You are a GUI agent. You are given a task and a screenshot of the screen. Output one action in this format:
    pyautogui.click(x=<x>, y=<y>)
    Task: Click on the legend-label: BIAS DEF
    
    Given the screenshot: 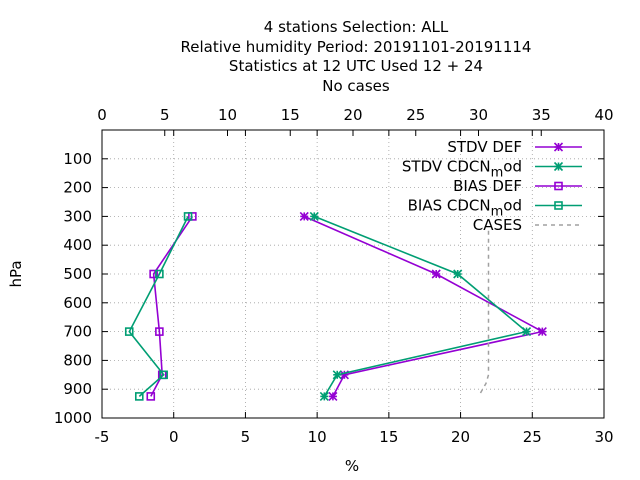 What is the action you would take?
    pyautogui.click(x=487, y=186)
    